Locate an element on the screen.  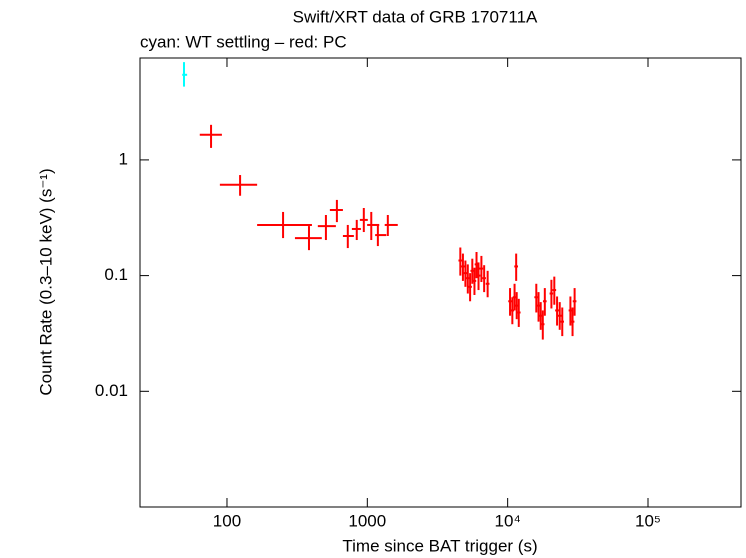
chart-subtitle: cyan: WT settling – red: PC is located at coordinates (243, 41).